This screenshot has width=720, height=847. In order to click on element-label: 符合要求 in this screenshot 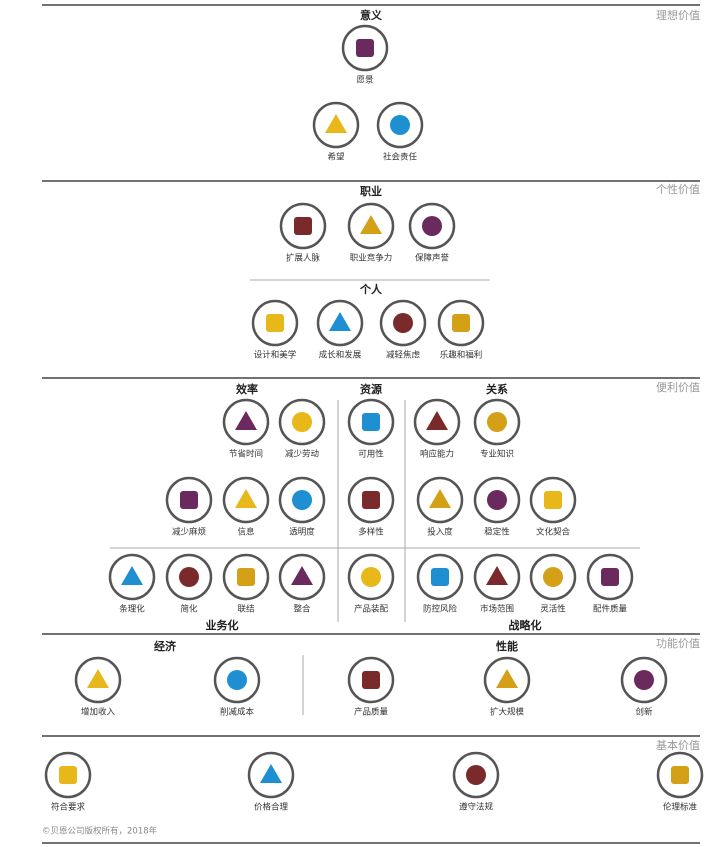, I will do `click(68, 807)`.